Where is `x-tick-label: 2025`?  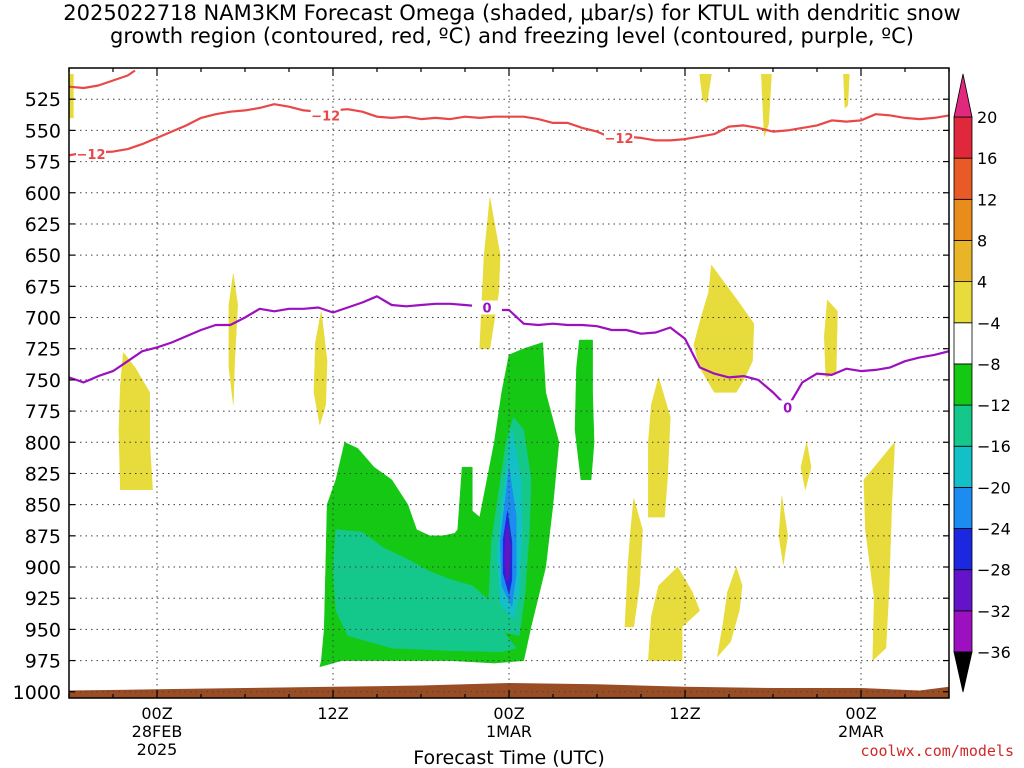
x-tick-label: 2025 is located at coordinates (157, 749).